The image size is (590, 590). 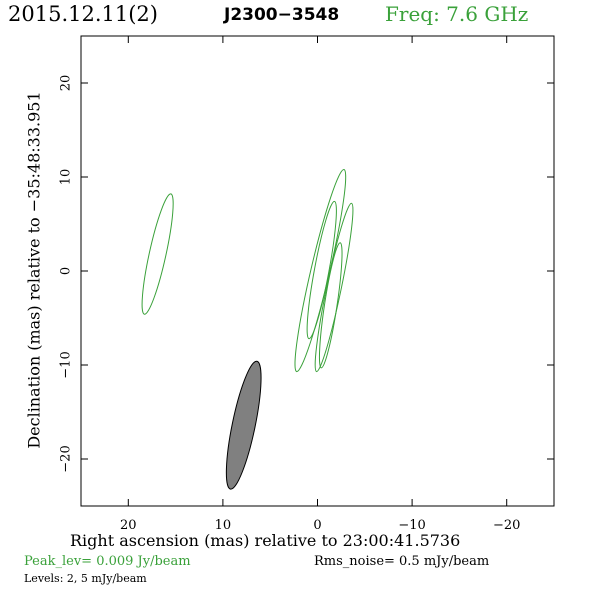 I want to click on x-tick-label: 0, so click(x=317, y=525).